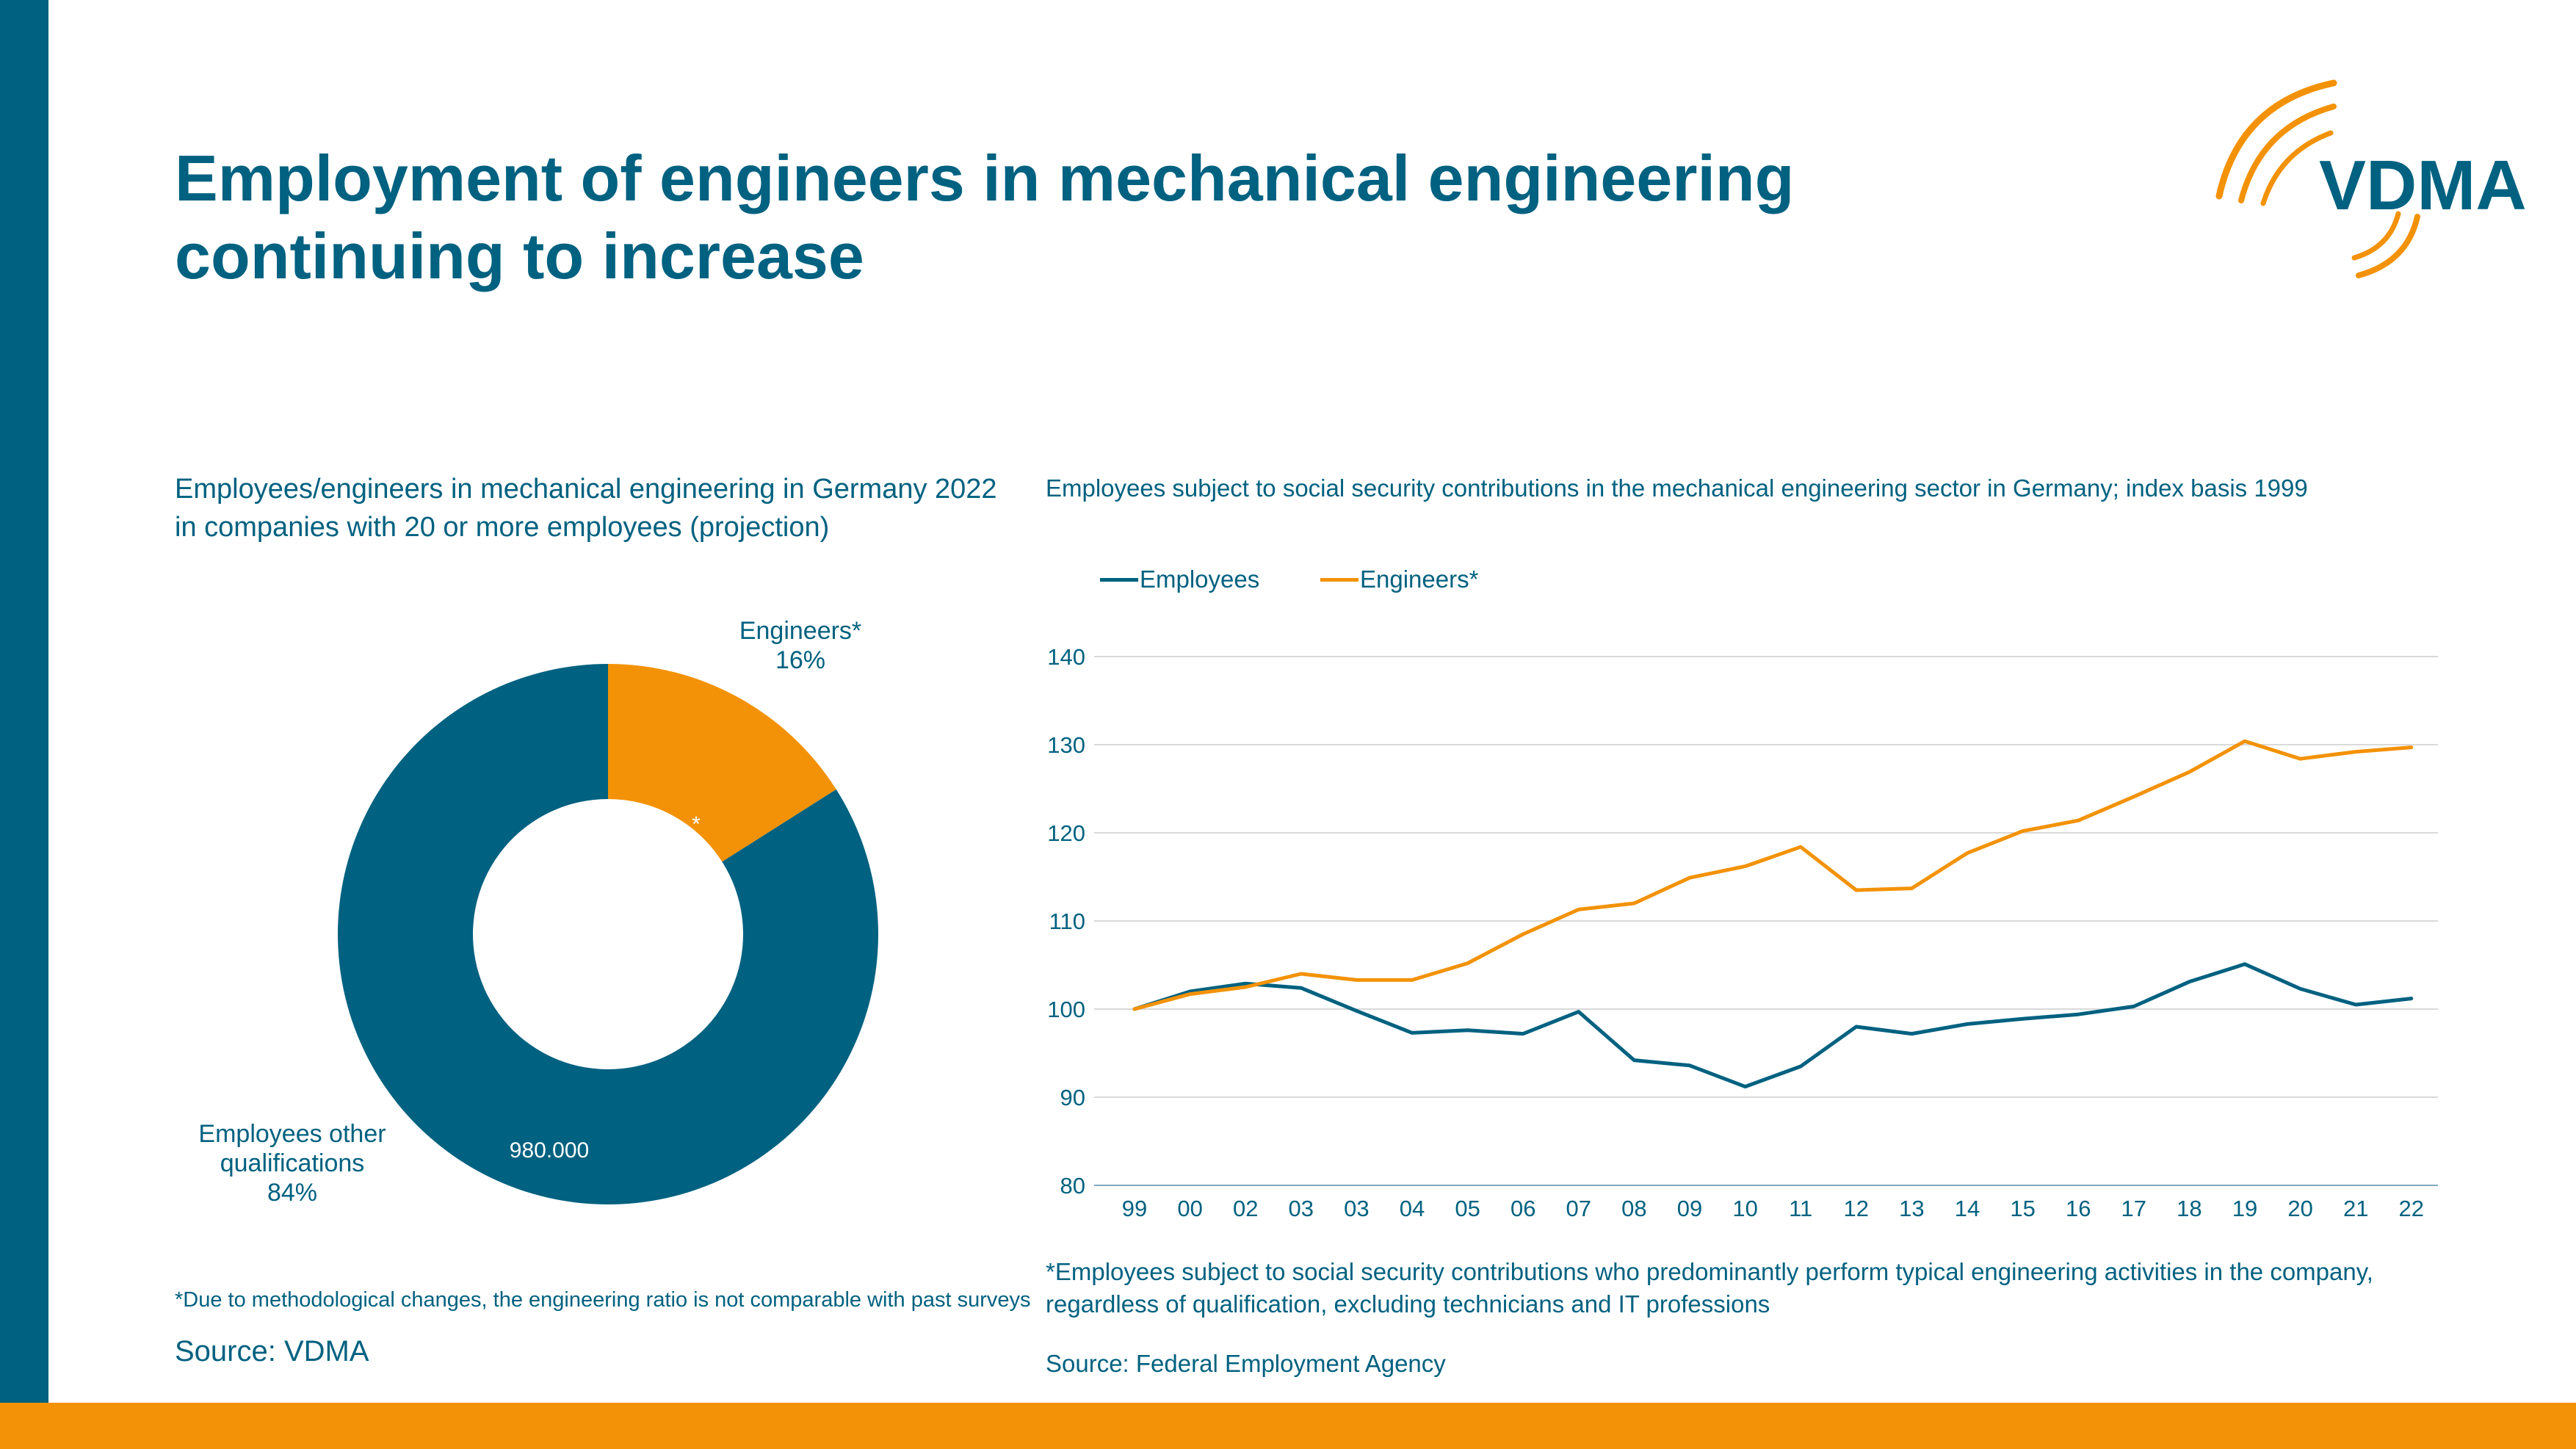 The width and height of the screenshot is (2576, 1449). I want to click on x-tick-label: 00, so click(1189, 1208).